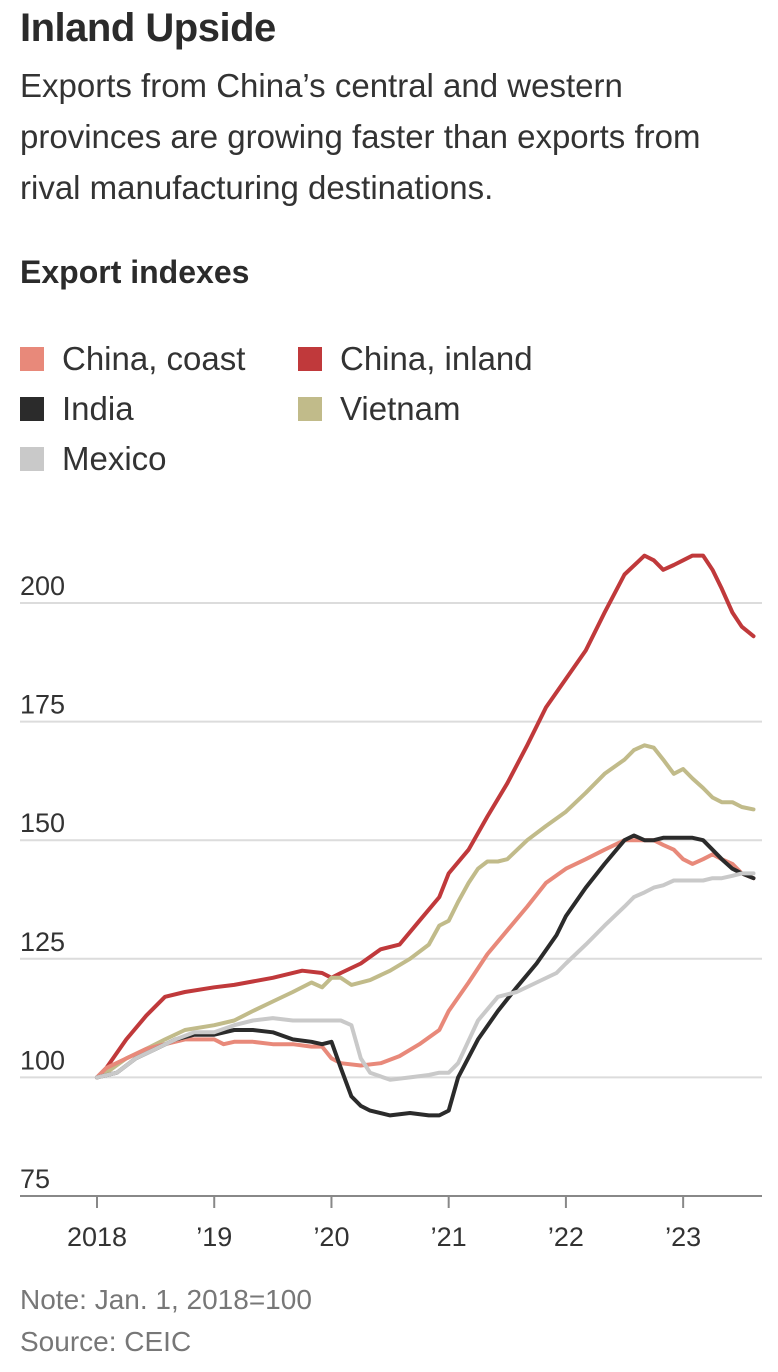 This screenshot has width=778, height=1372. What do you see at coordinates (566, 1237) in the screenshot?
I see `x-tick-label-2022: ’22` at bounding box center [566, 1237].